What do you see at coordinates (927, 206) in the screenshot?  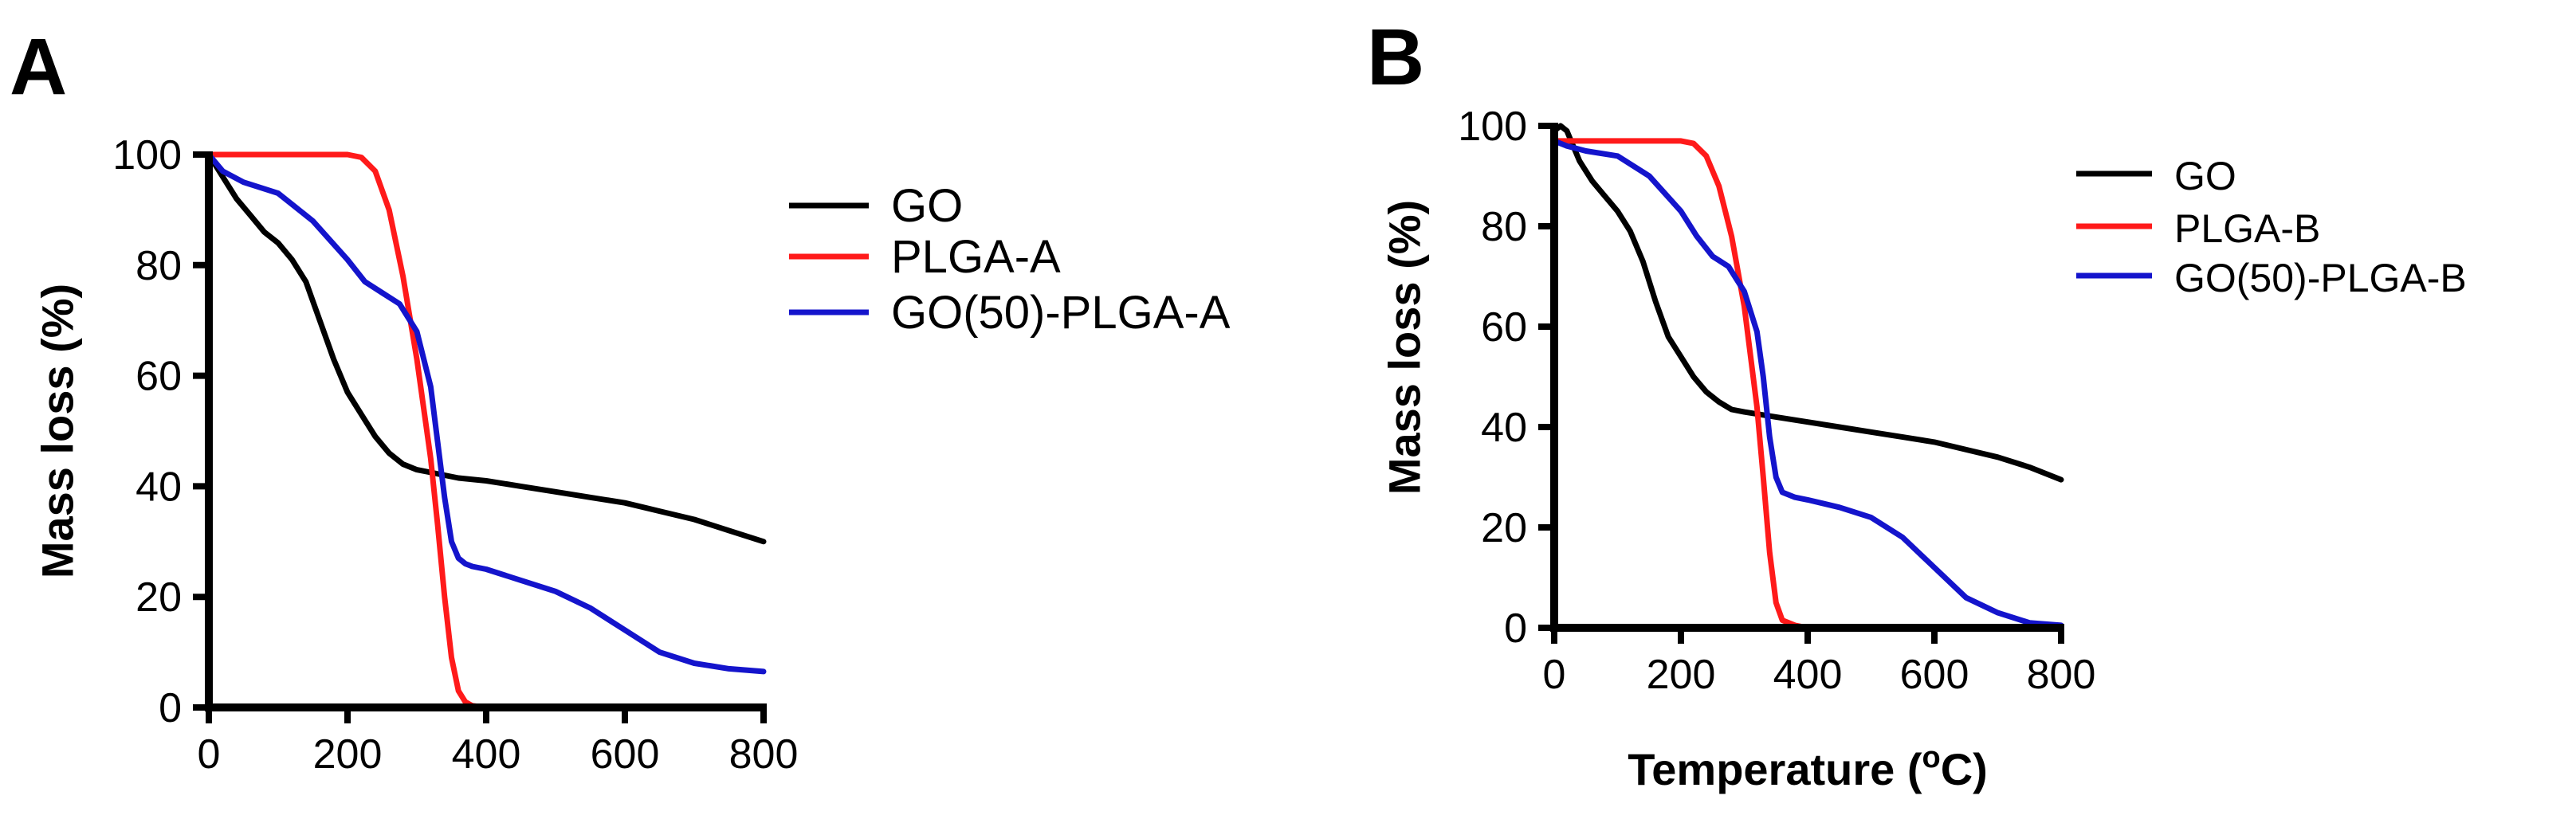 I see `legend-label-a-0: GO` at bounding box center [927, 206].